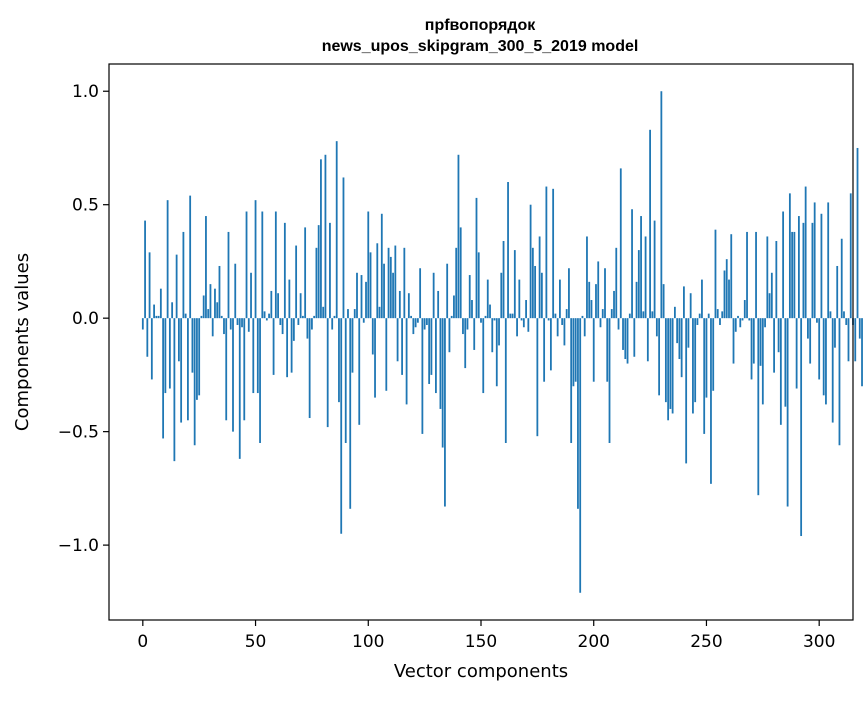  Describe the element at coordinates (368, 642) in the screenshot. I see `x-tick-label: 100` at that location.